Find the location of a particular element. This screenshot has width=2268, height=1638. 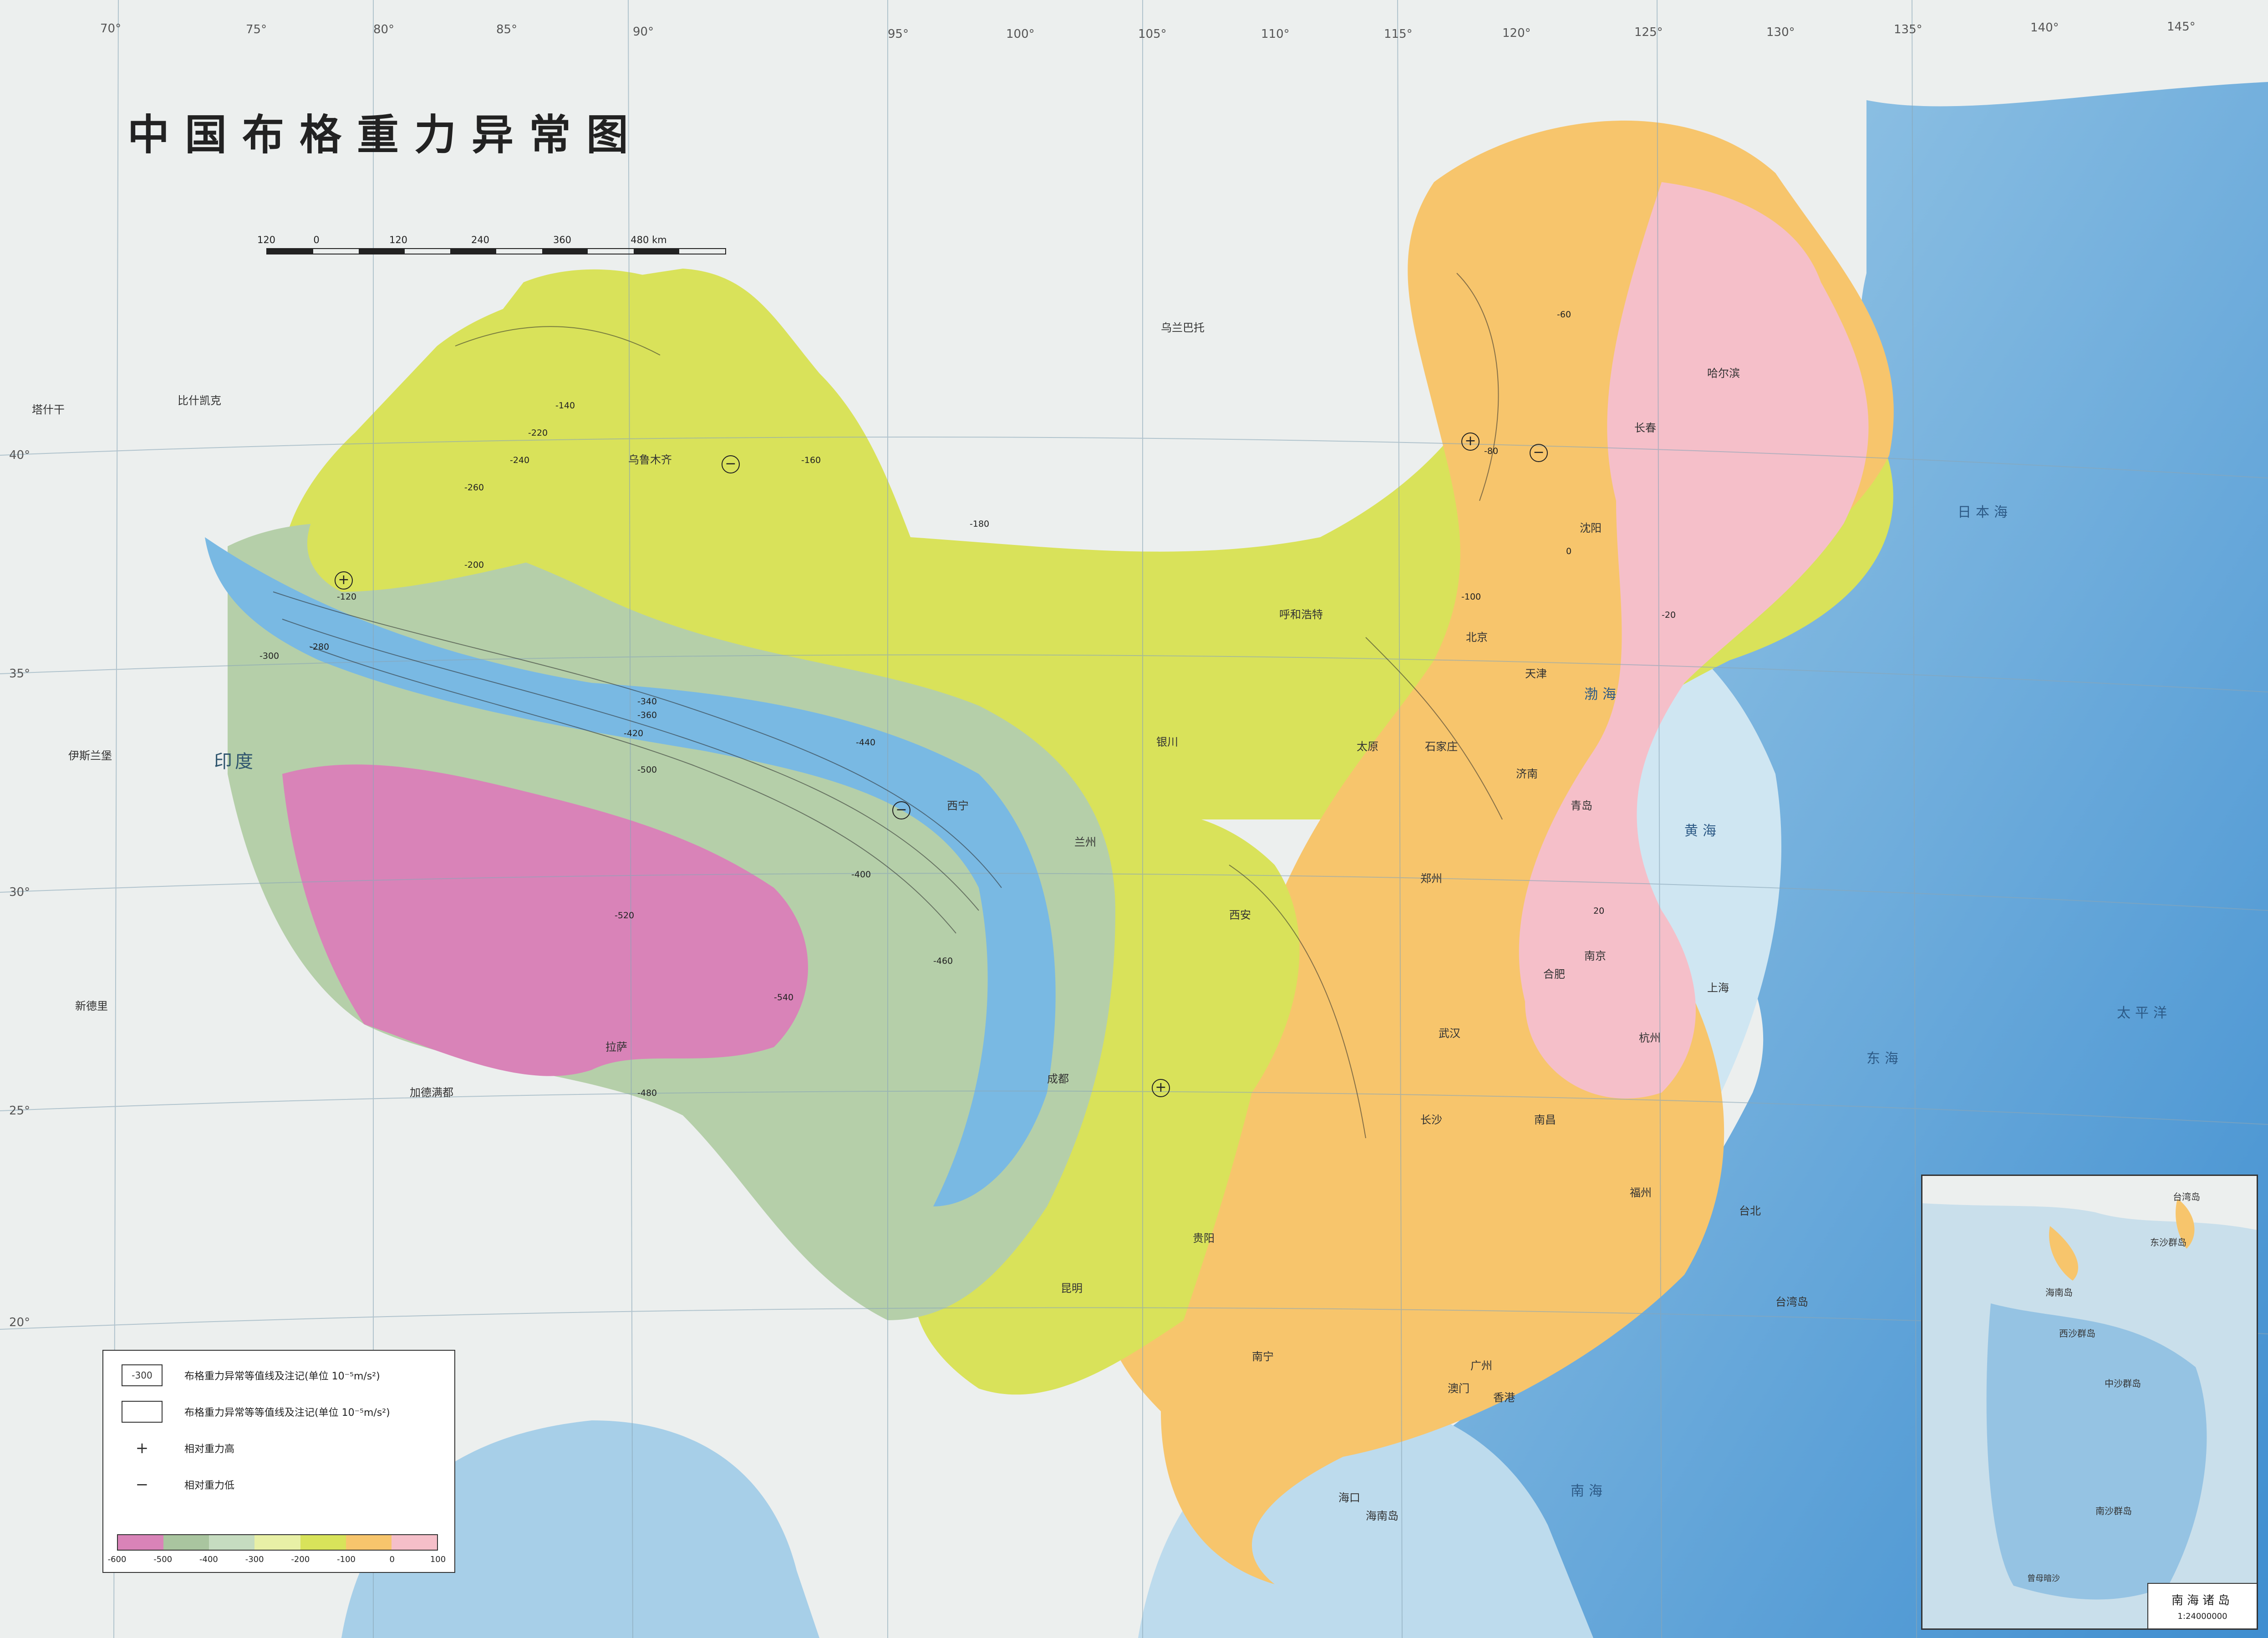

place-label: 沈阳 is located at coordinates (1591, 528).